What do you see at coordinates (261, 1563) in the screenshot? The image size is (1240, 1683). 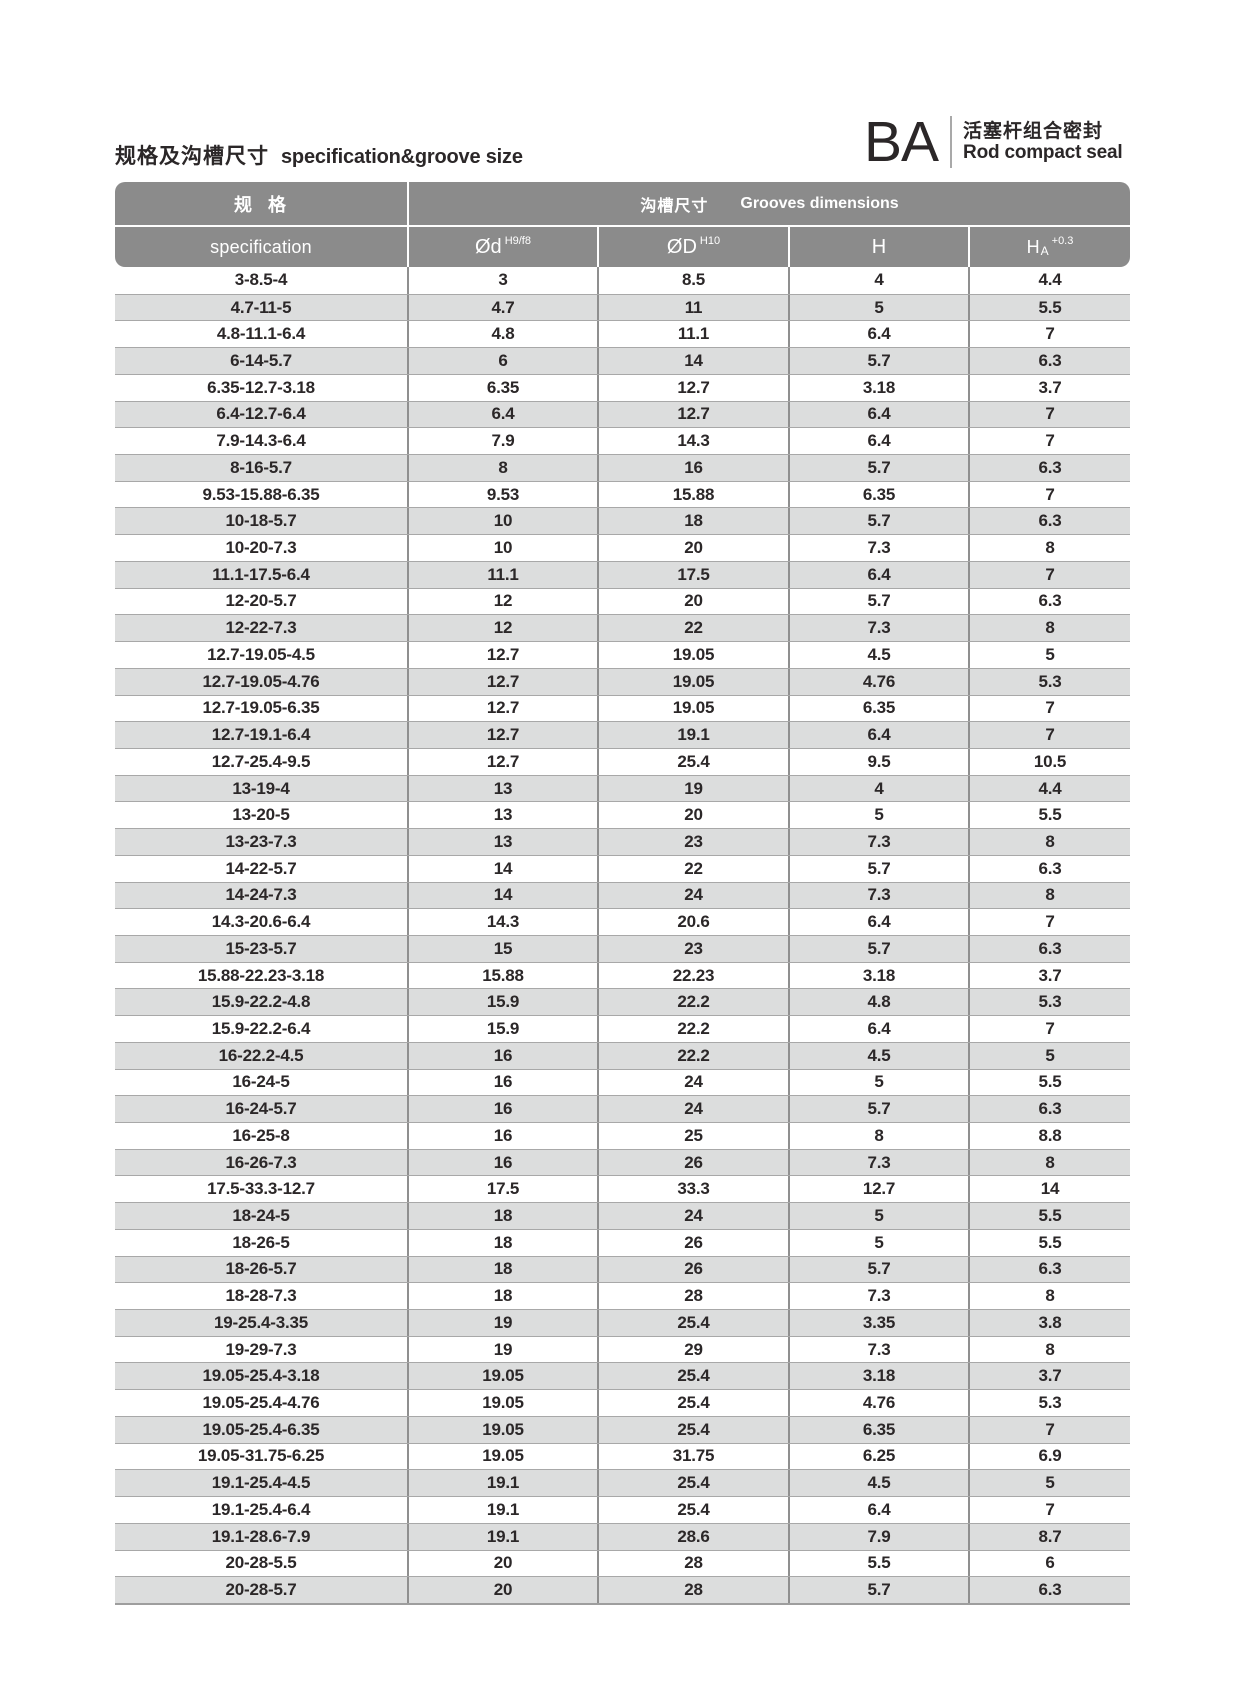 I see `cell-specification: 20-28-5.5` at bounding box center [261, 1563].